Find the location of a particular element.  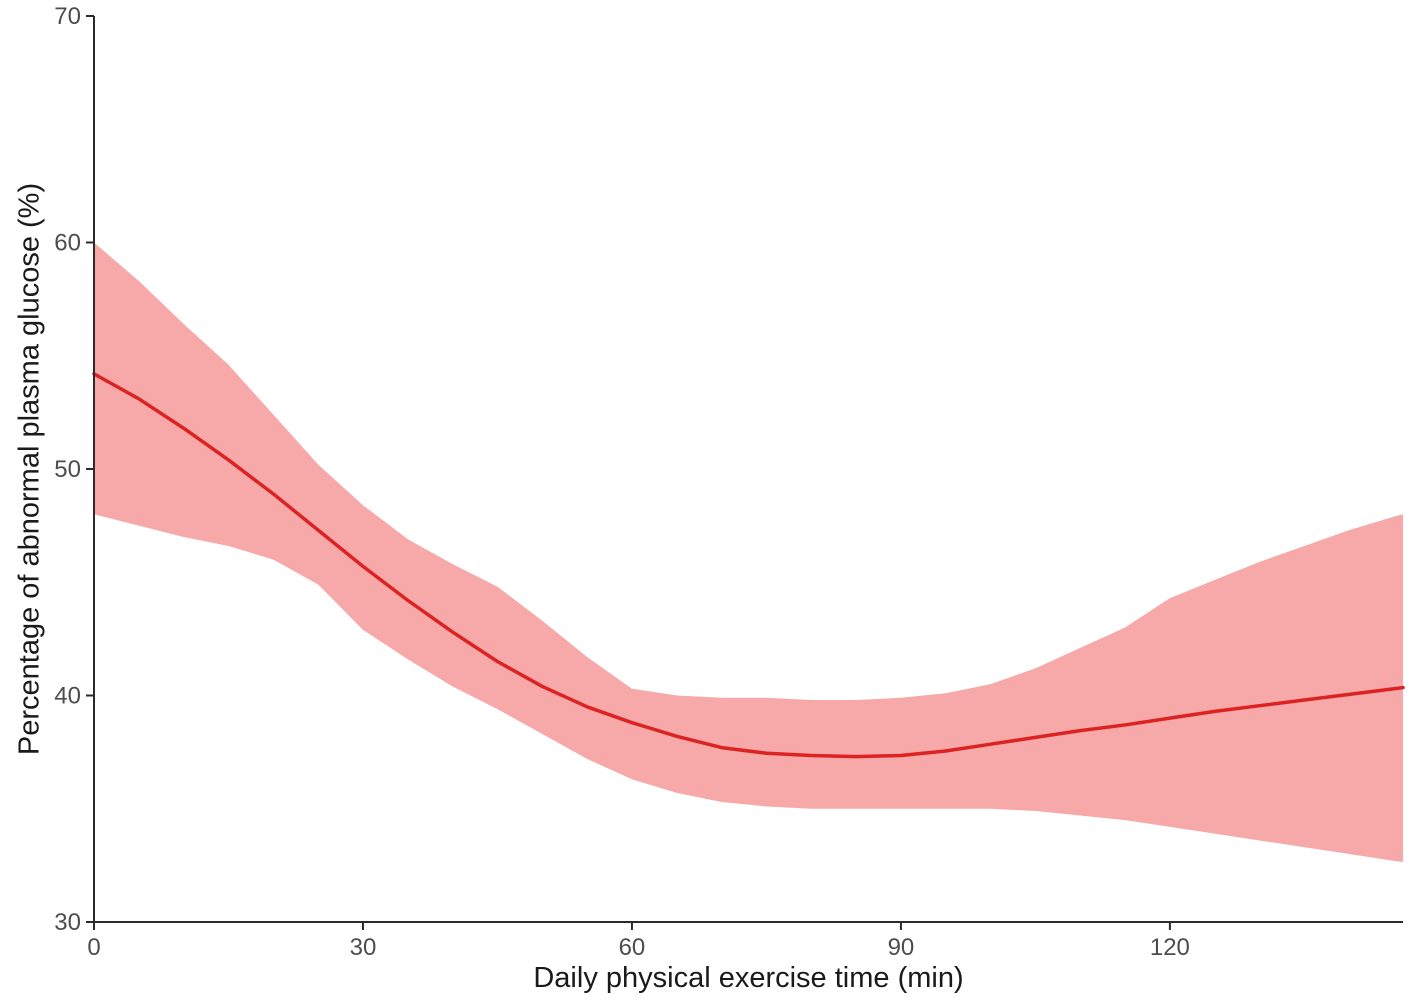

x-tick-label: 0 is located at coordinates (93, 947).